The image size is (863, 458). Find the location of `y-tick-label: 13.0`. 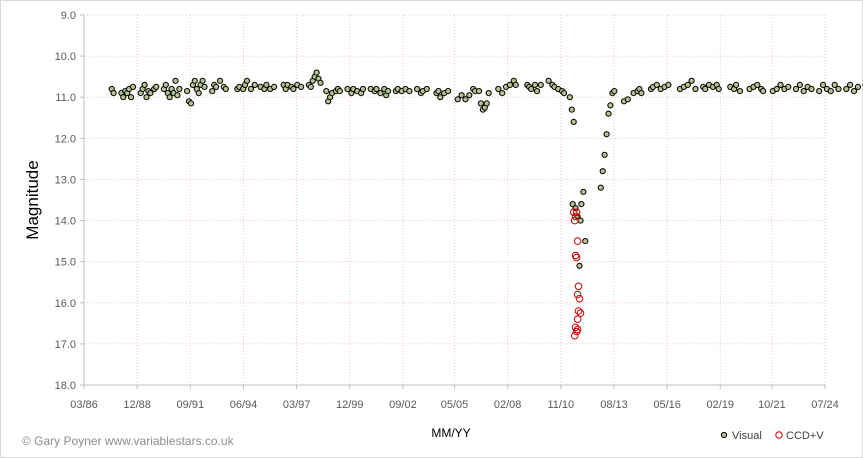

y-tick-label: 13.0 is located at coordinates (65, 180).